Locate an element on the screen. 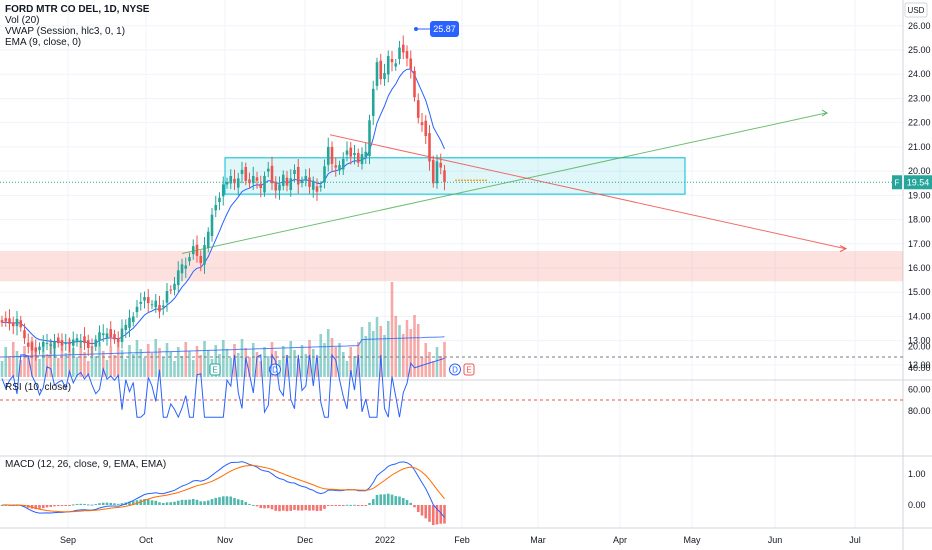 The width and height of the screenshot is (932, 550). vol-indicator-label: Vol (20) is located at coordinates (22, 20).